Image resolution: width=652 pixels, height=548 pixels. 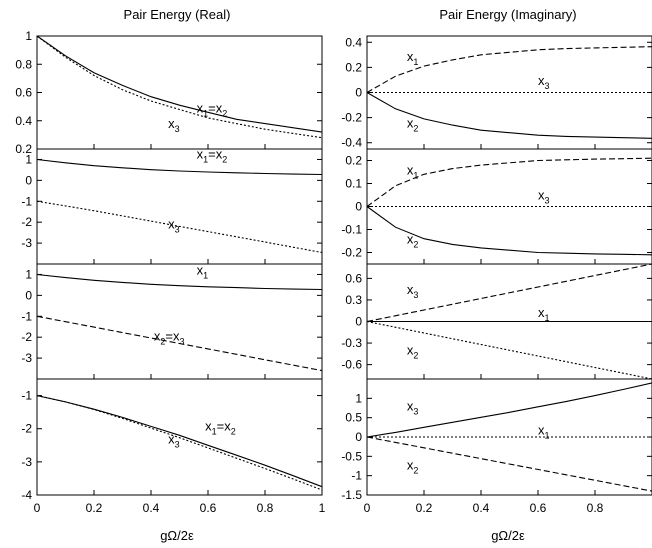 I want to click on panel-left-0: 1 0.8 0.6 0.4 0.2 x1=x2 x3, so click(x=169, y=92).